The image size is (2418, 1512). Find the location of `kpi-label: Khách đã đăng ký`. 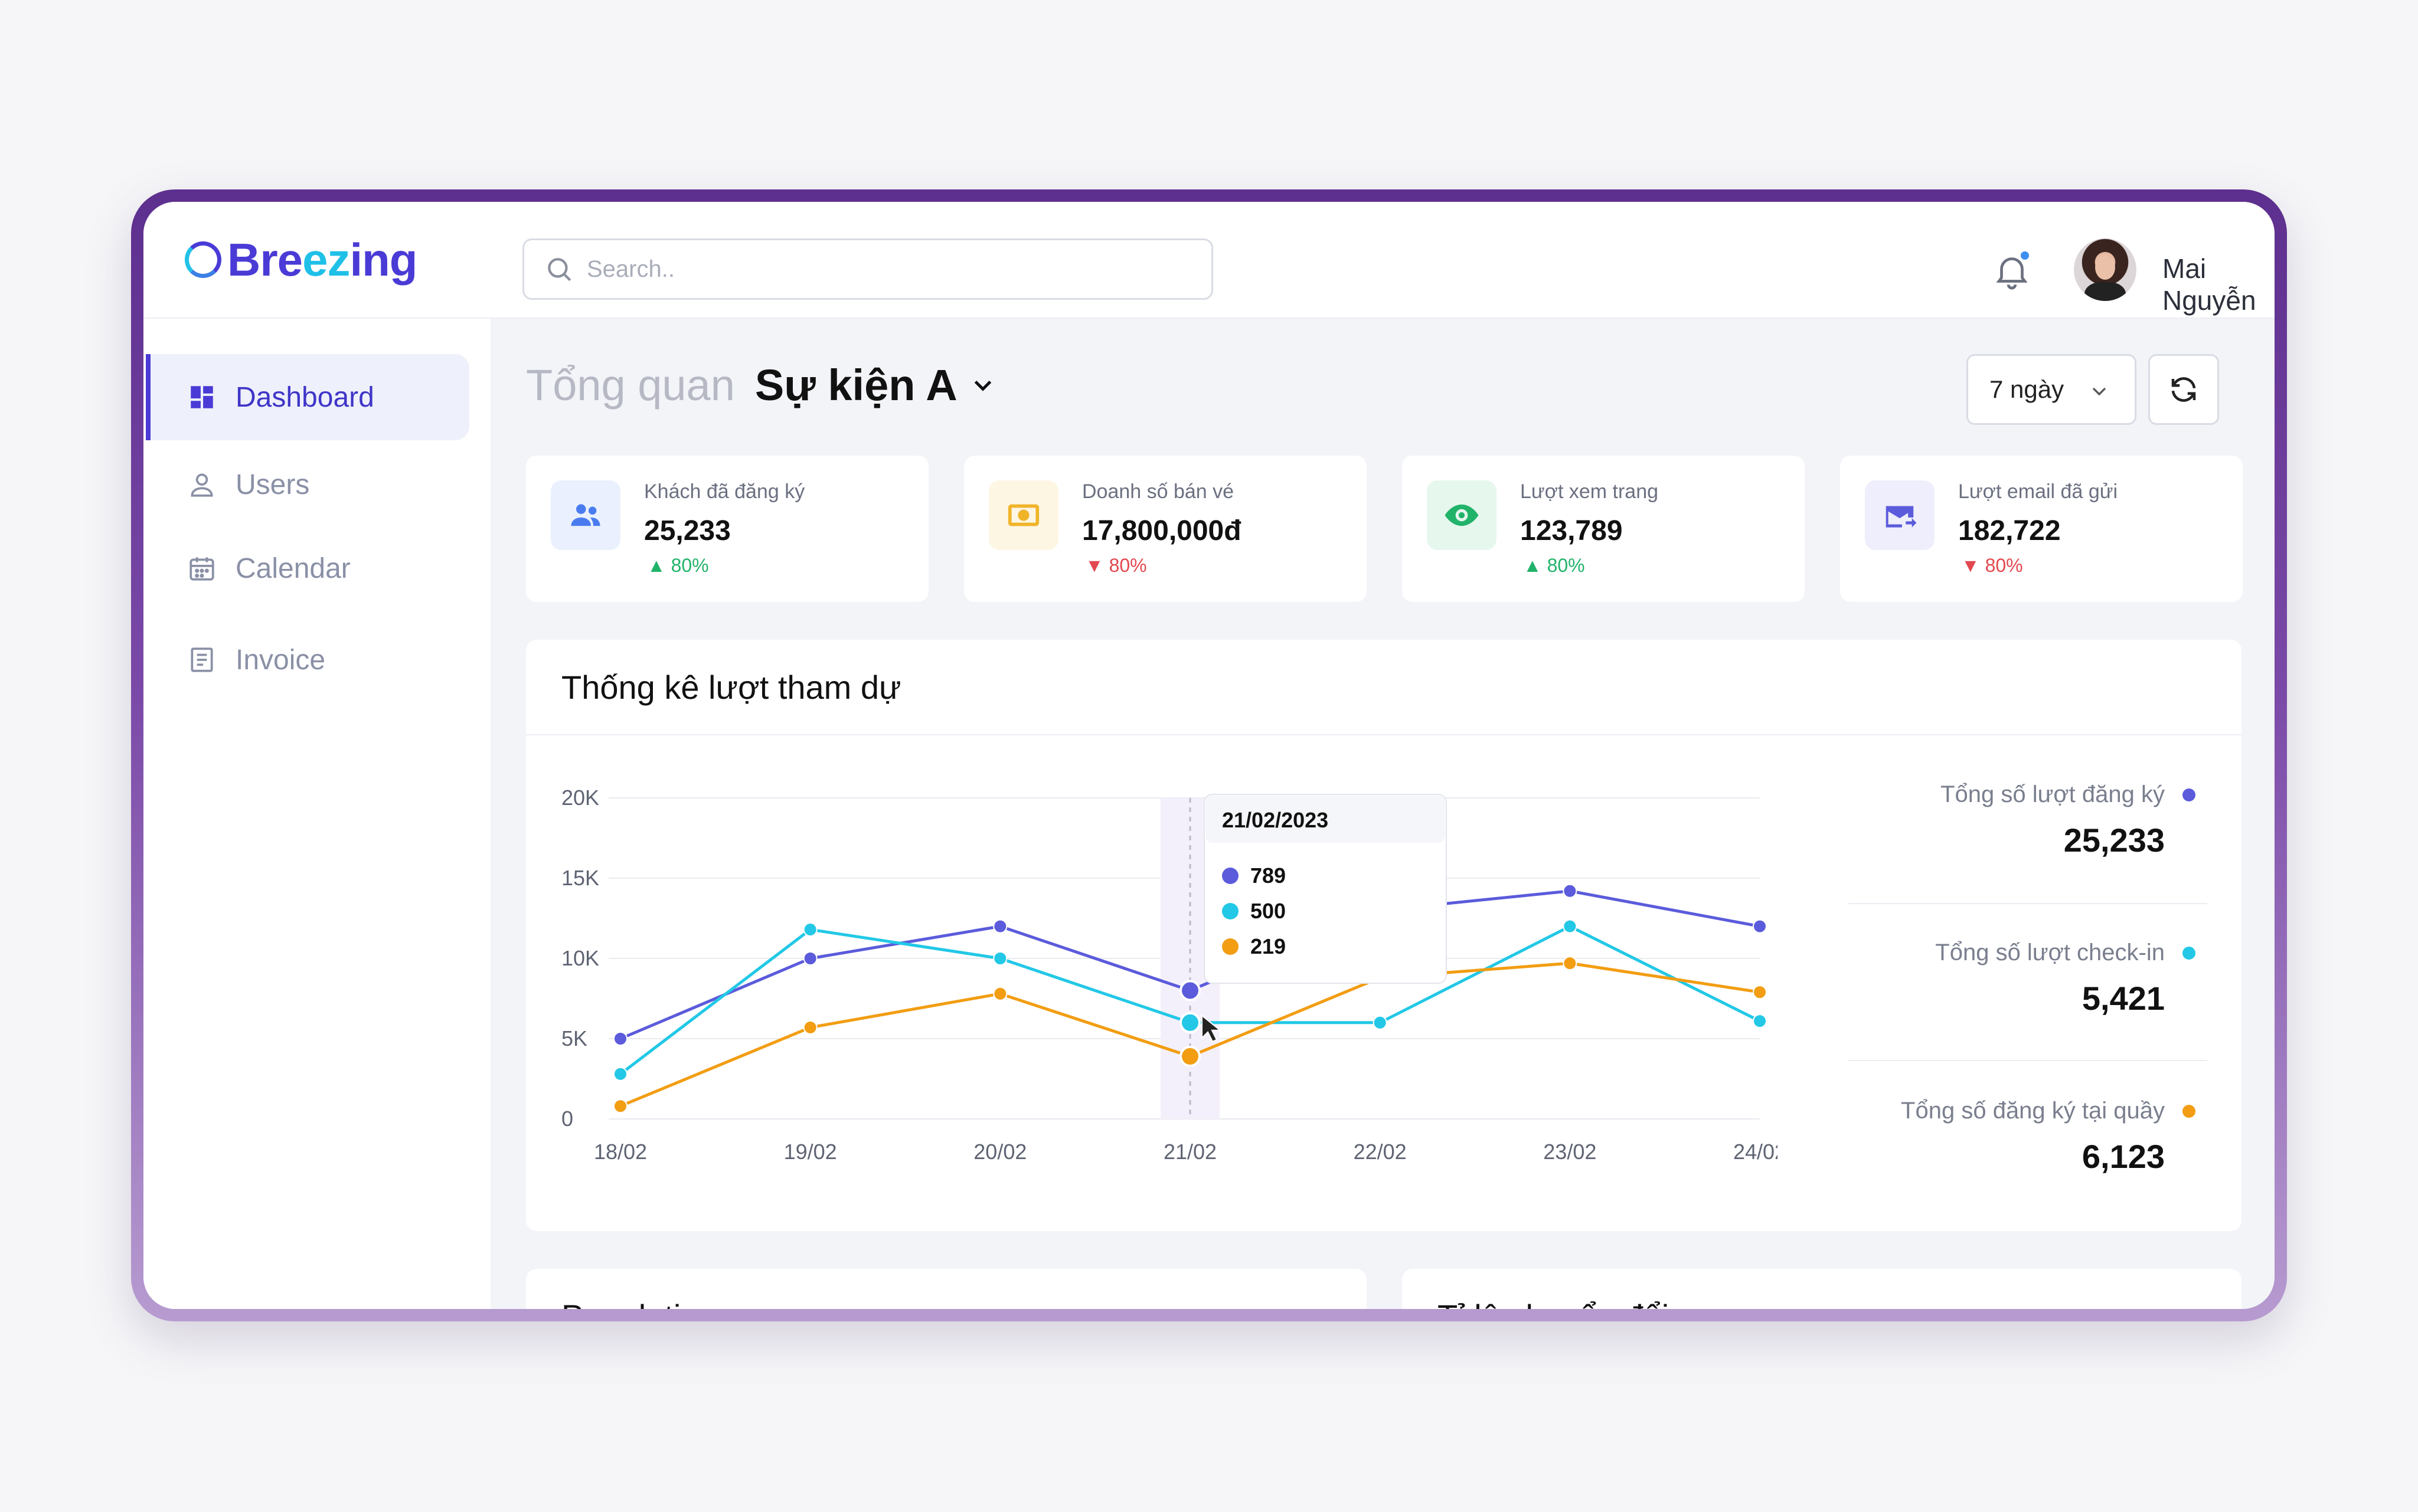

kpi-label: Khách đã đăng ký is located at coordinates (725, 491).